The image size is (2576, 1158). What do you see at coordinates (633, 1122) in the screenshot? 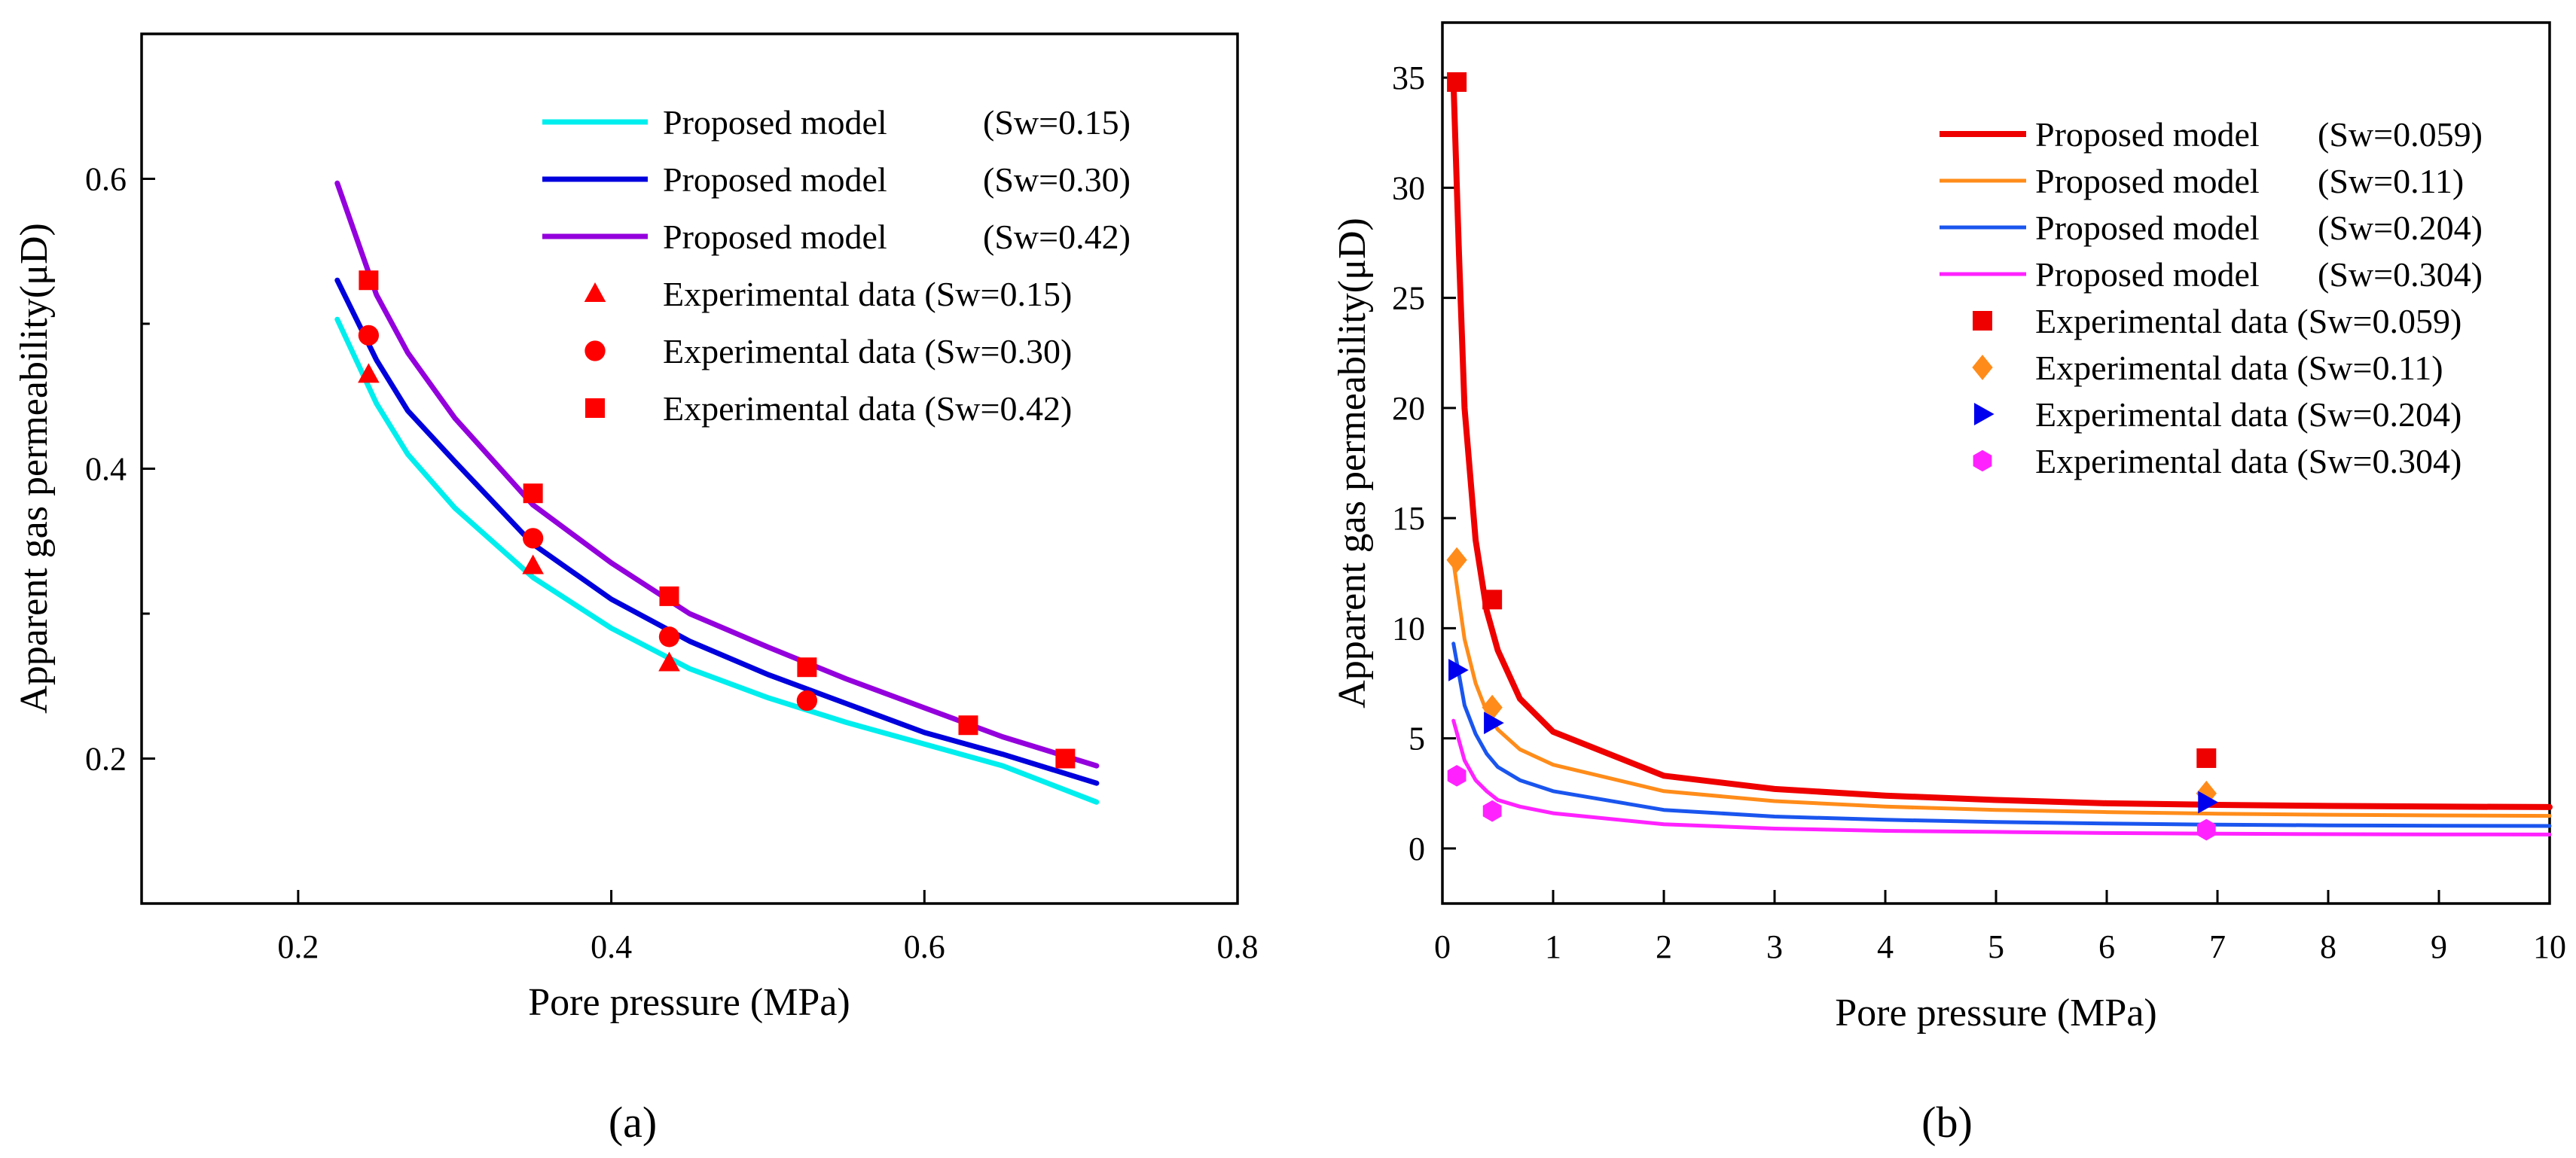
I see `panel-label-a: (a)` at bounding box center [633, 1122].